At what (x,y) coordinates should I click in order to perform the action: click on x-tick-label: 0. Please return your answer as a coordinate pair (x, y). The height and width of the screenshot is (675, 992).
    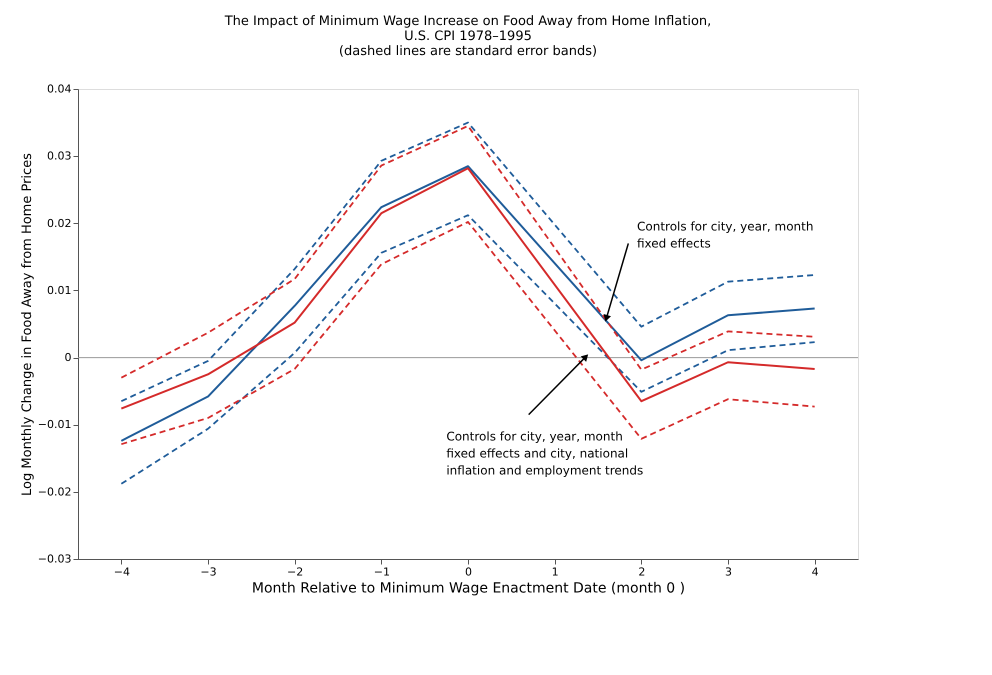
    Looking at the image, I should click on (468, 572).